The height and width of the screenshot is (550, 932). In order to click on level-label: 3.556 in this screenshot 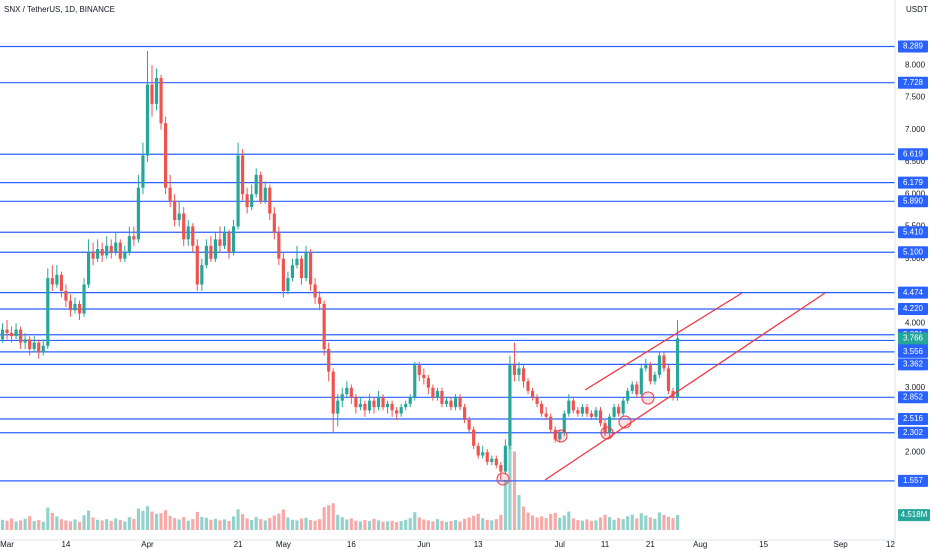, I will do `click(913, 351)`.